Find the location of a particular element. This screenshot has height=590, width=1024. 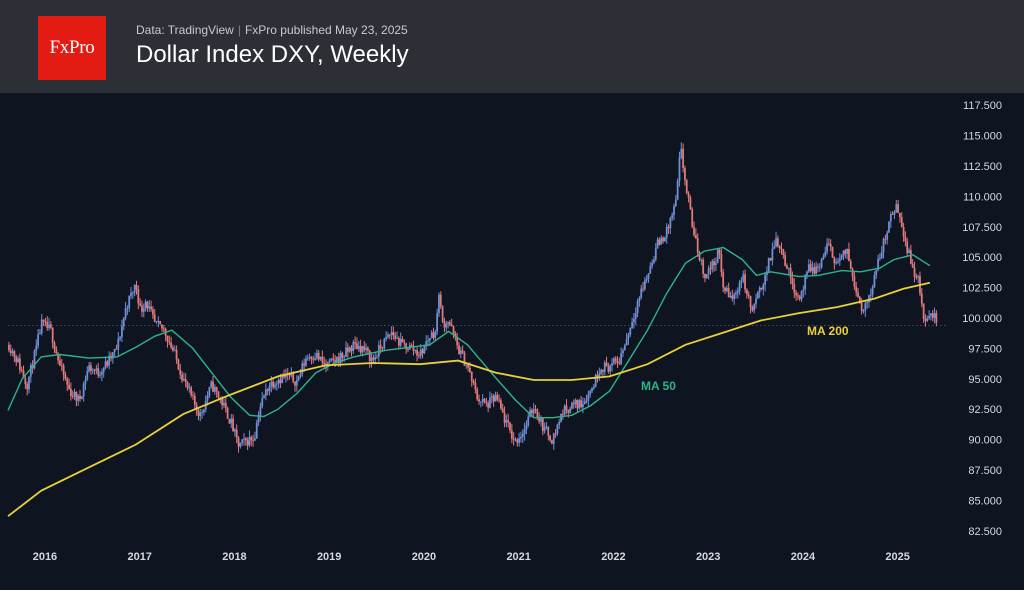

x-tick-label: 2017 is located at coordinates (139, 557).